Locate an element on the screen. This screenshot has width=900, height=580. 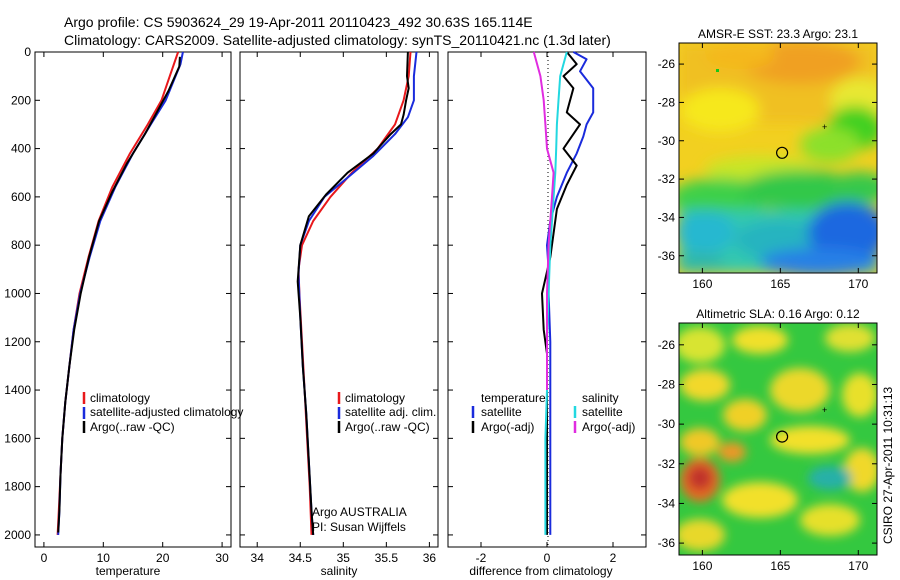
y-tick-label: 2000 is located at coordinates (17, 535).